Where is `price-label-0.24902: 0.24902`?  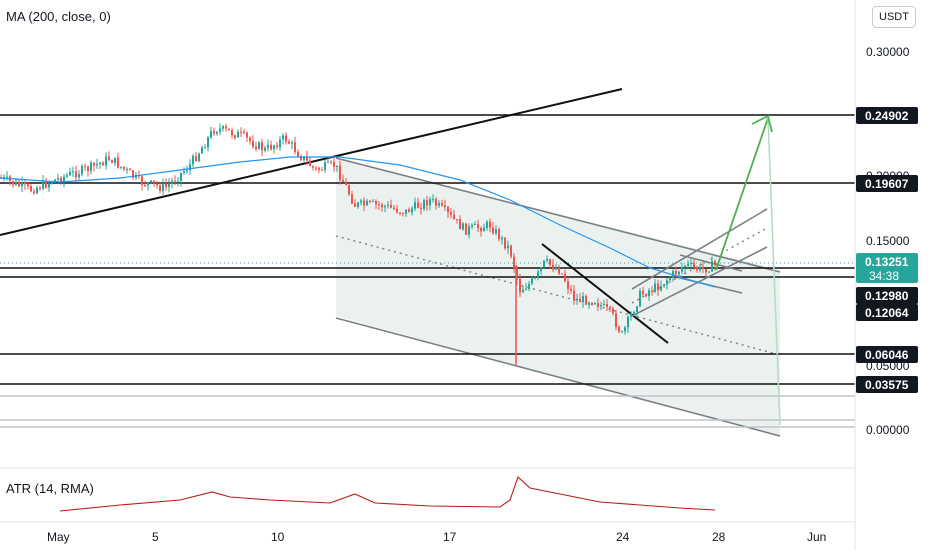
price-label-0.24902: 0.24902 is located at coordinates (887, 115).